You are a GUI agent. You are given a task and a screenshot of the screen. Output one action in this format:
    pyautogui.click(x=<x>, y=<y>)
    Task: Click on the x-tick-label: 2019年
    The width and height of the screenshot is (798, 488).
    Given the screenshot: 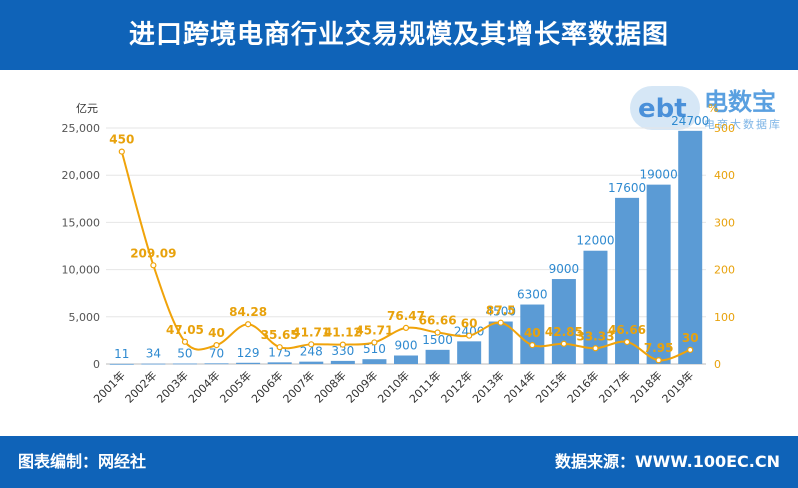 What is the action you would take?
    pyautogui.click(x=677, y=386)
    